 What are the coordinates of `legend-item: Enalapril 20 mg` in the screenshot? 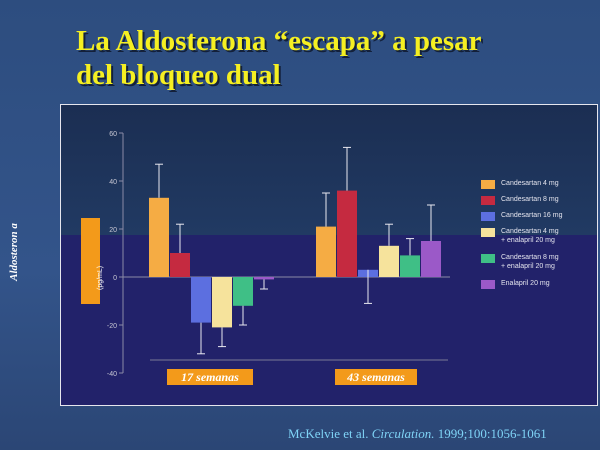 It's located at (538, 284).